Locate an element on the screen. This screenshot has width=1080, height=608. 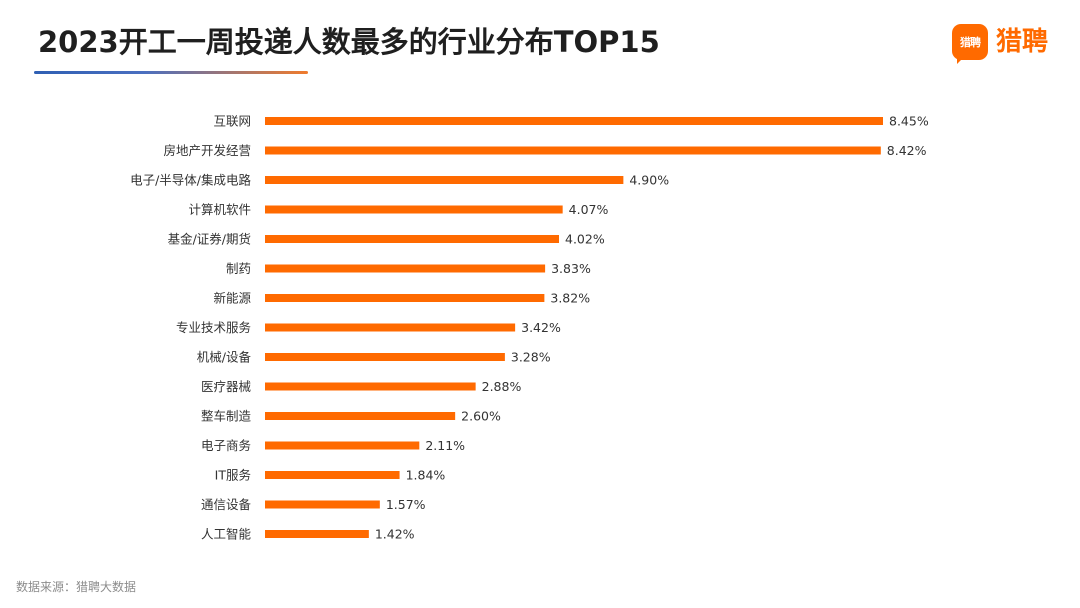
category-label: 机械/设备 is located at coordinates (224, 357).